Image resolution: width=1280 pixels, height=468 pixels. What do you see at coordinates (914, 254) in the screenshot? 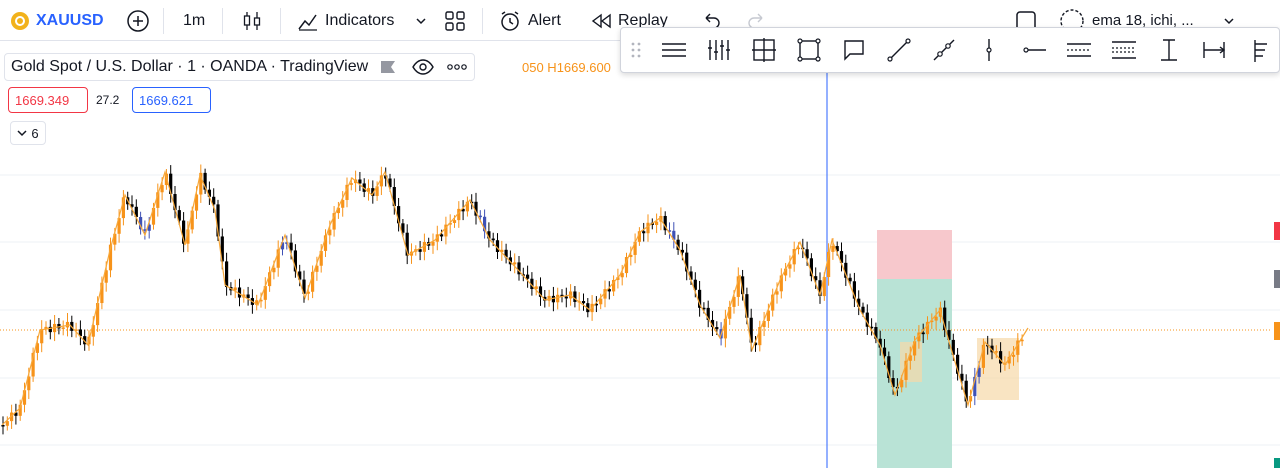
I see `stop-loss-zone` at bounding box center [914, 254].